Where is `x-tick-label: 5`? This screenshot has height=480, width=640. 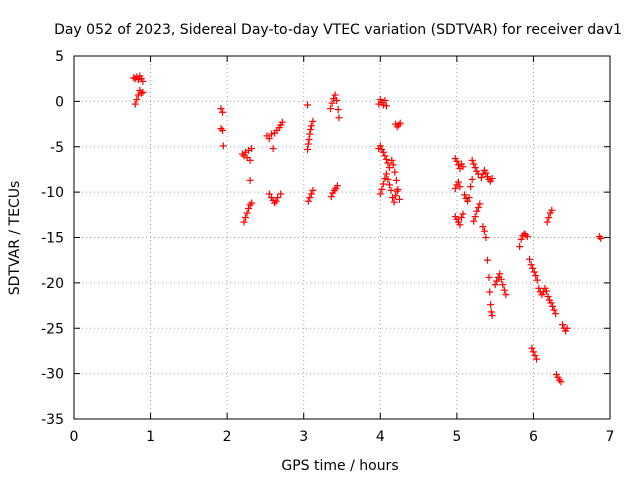
x-tick-label: 5 is located at coordinates (456, 437).